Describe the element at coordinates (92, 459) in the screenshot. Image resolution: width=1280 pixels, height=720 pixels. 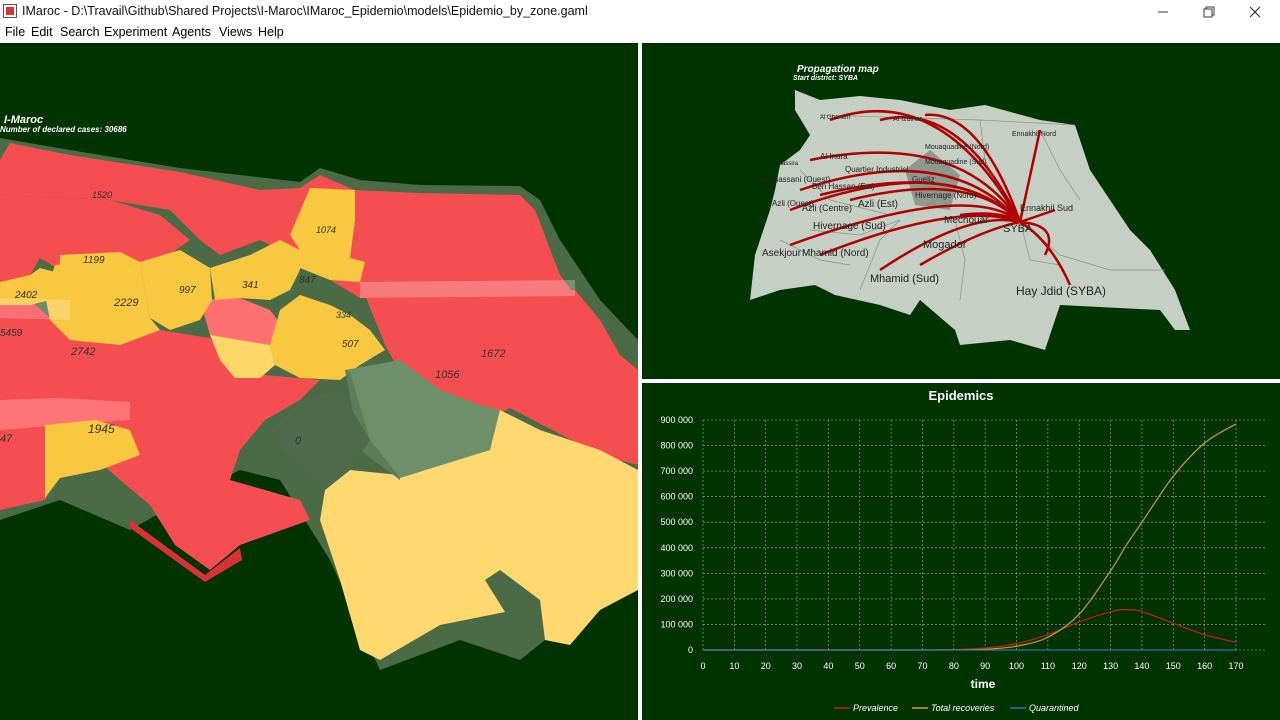
I see `zone-yellow-1945` at that location.